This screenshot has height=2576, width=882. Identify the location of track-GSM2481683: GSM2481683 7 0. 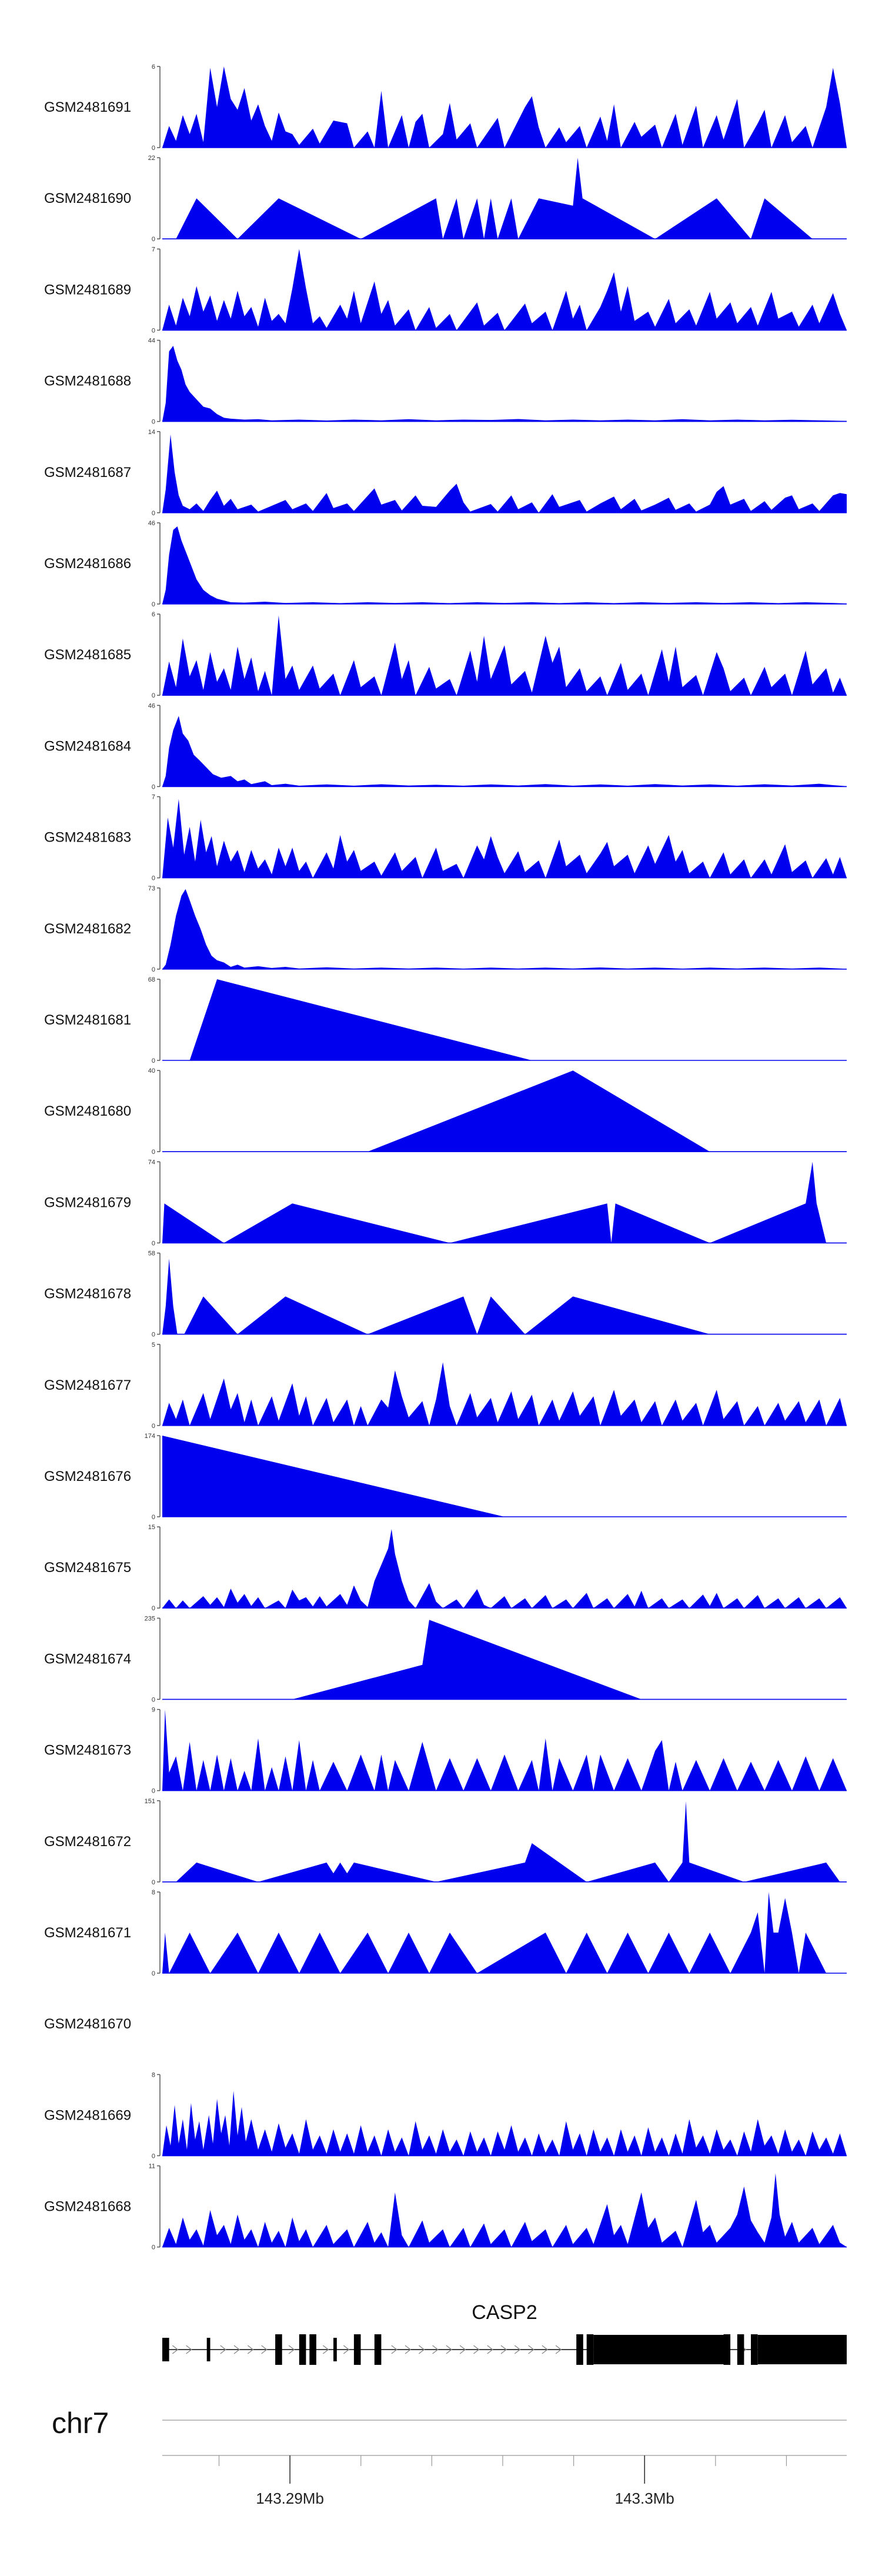
(445, 838).